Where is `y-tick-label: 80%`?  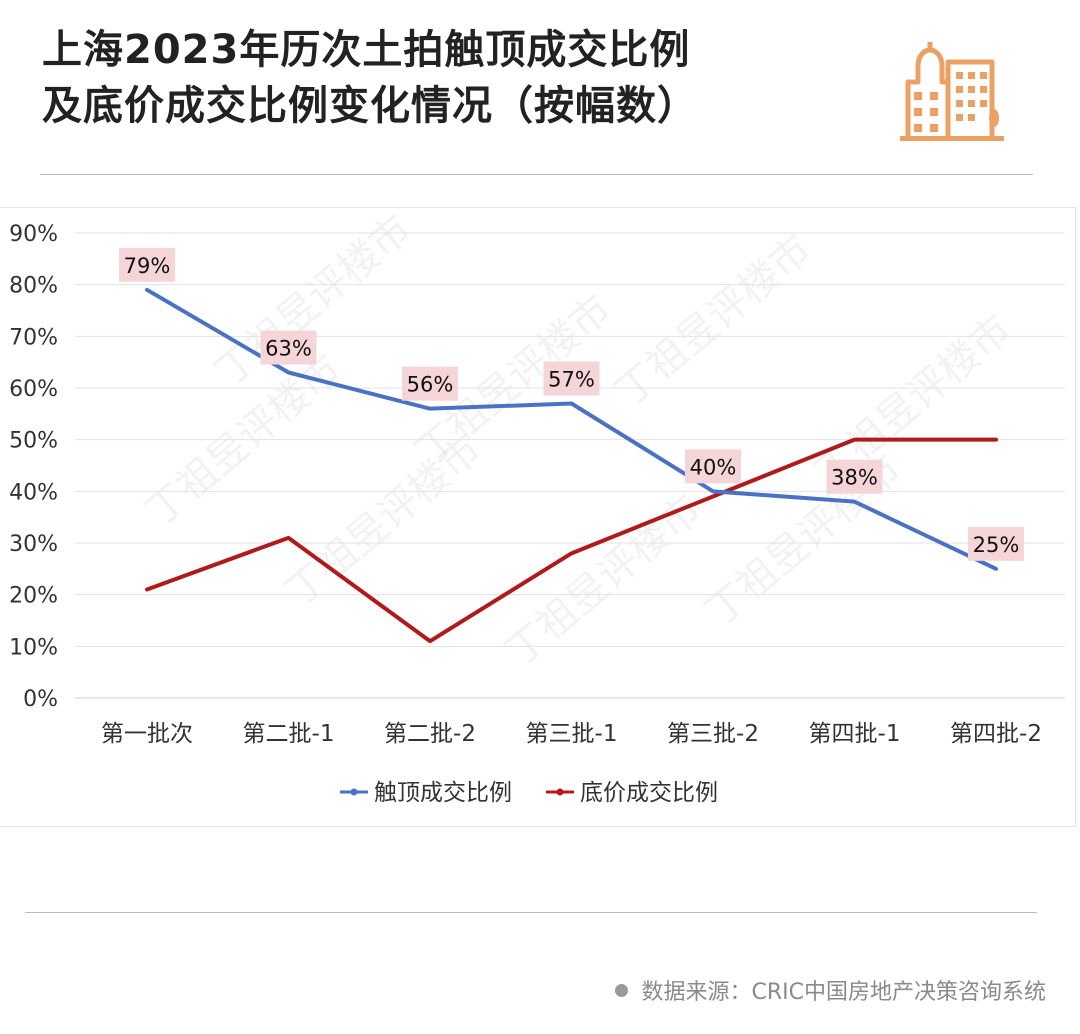
y-tick-label: 80% is located at coordinates (33, 286).